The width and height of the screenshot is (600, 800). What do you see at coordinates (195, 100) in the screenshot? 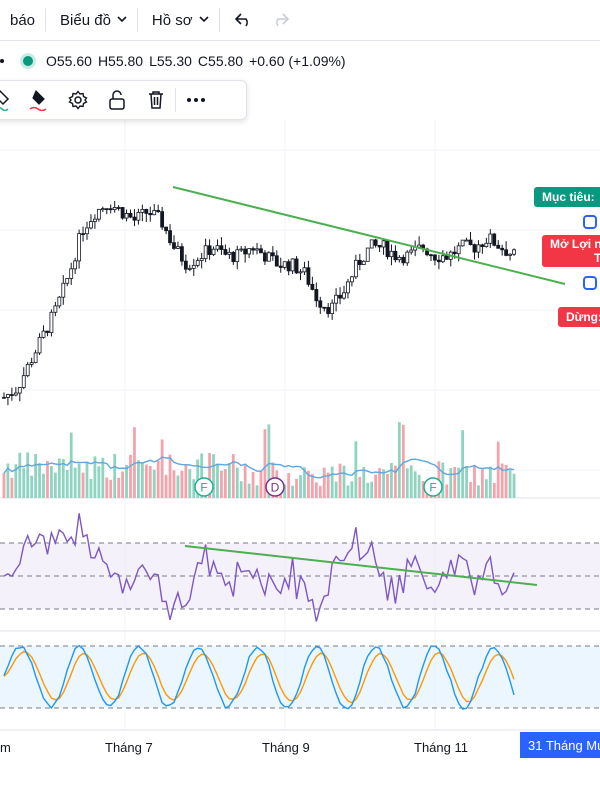
I see `more-icon` at bounding box center [195, 100].